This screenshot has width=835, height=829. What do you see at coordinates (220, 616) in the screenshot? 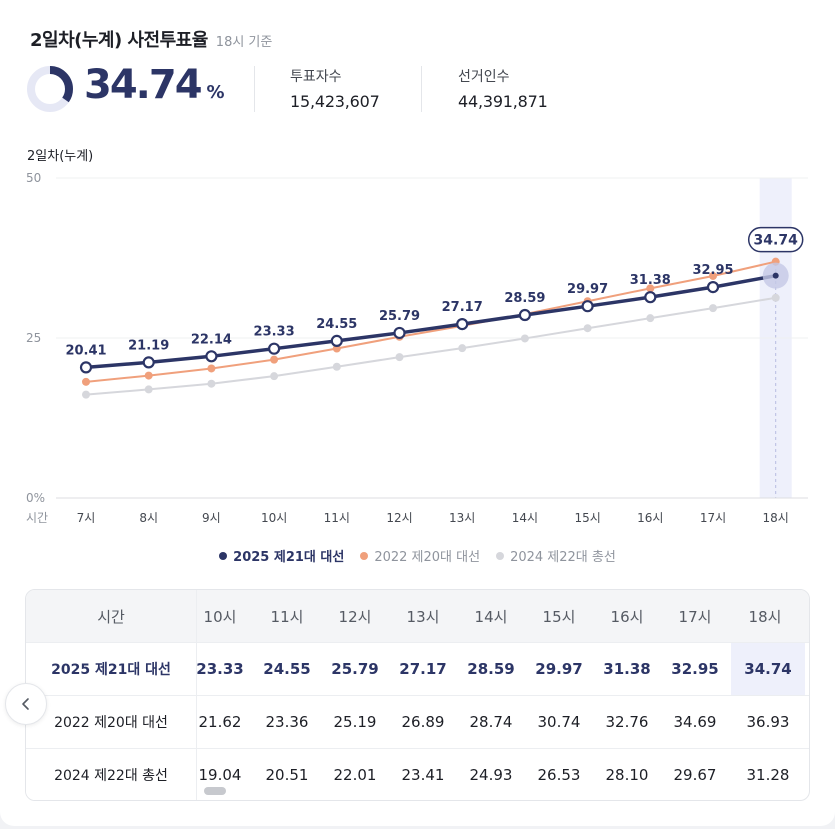
I see `table-header-cell: 10시` at bounding box center [220, 616].